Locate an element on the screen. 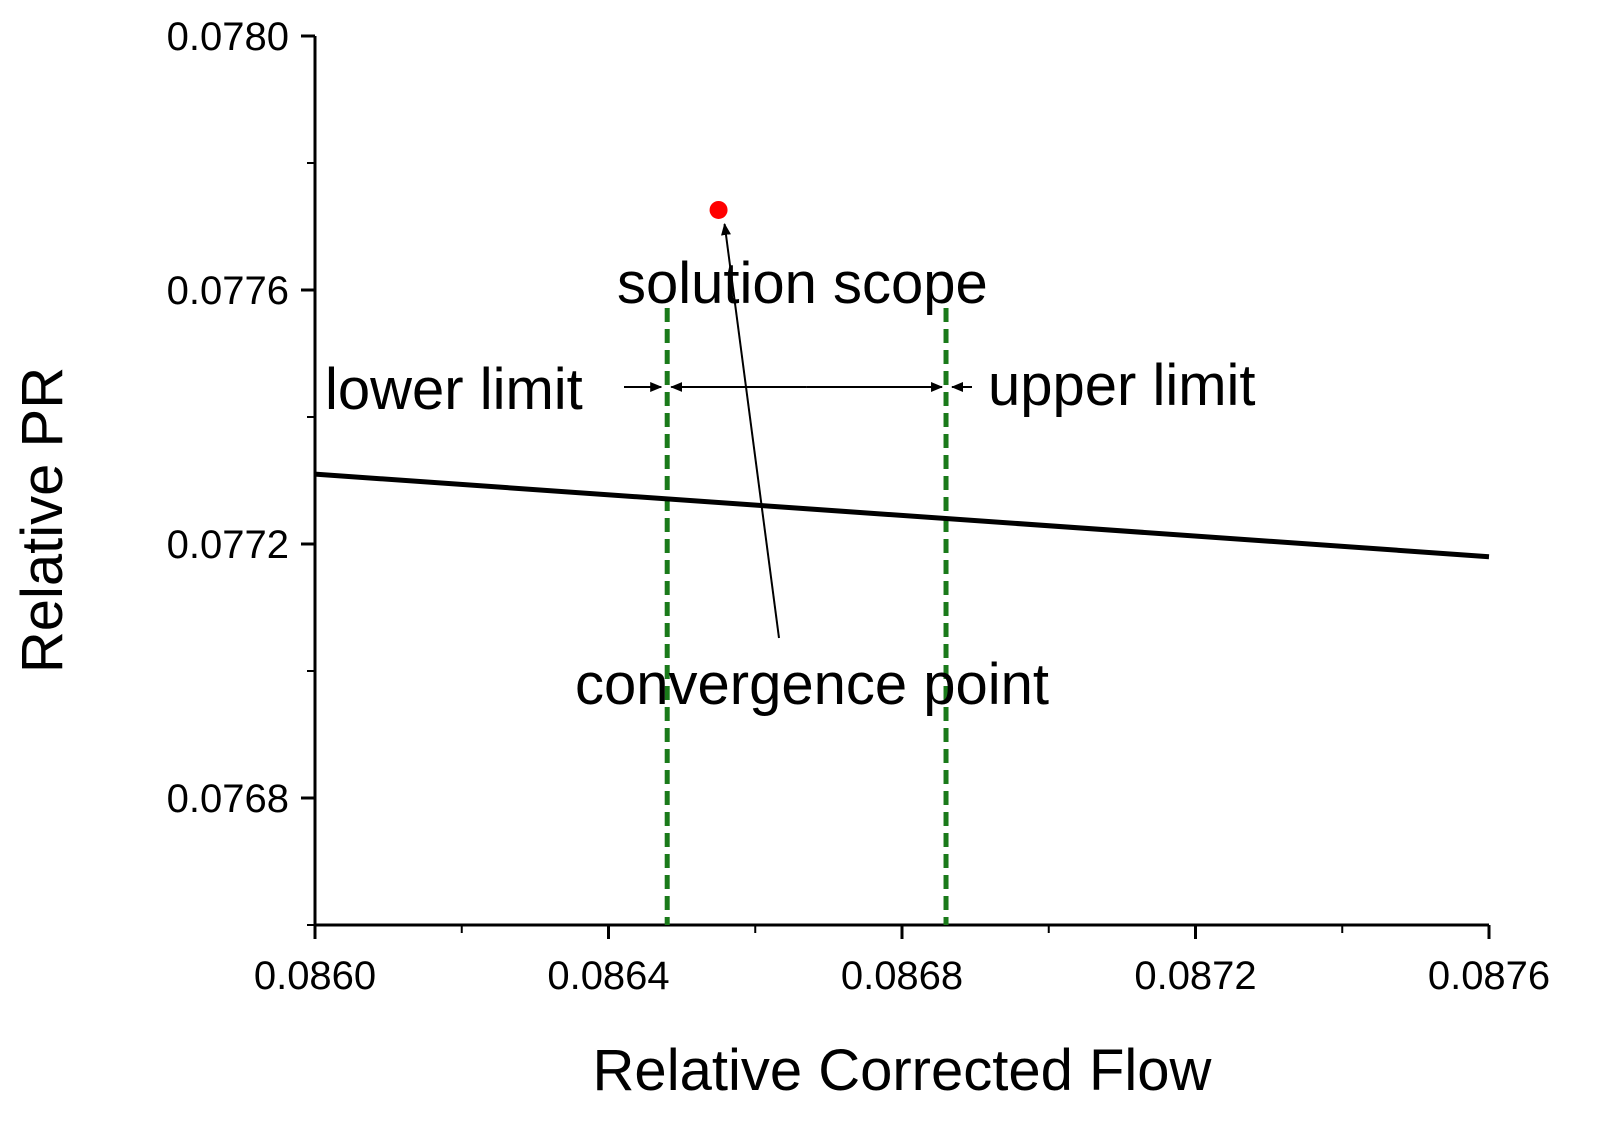  x-tick-label: 0.0860 is located at coordinates (315, 976).